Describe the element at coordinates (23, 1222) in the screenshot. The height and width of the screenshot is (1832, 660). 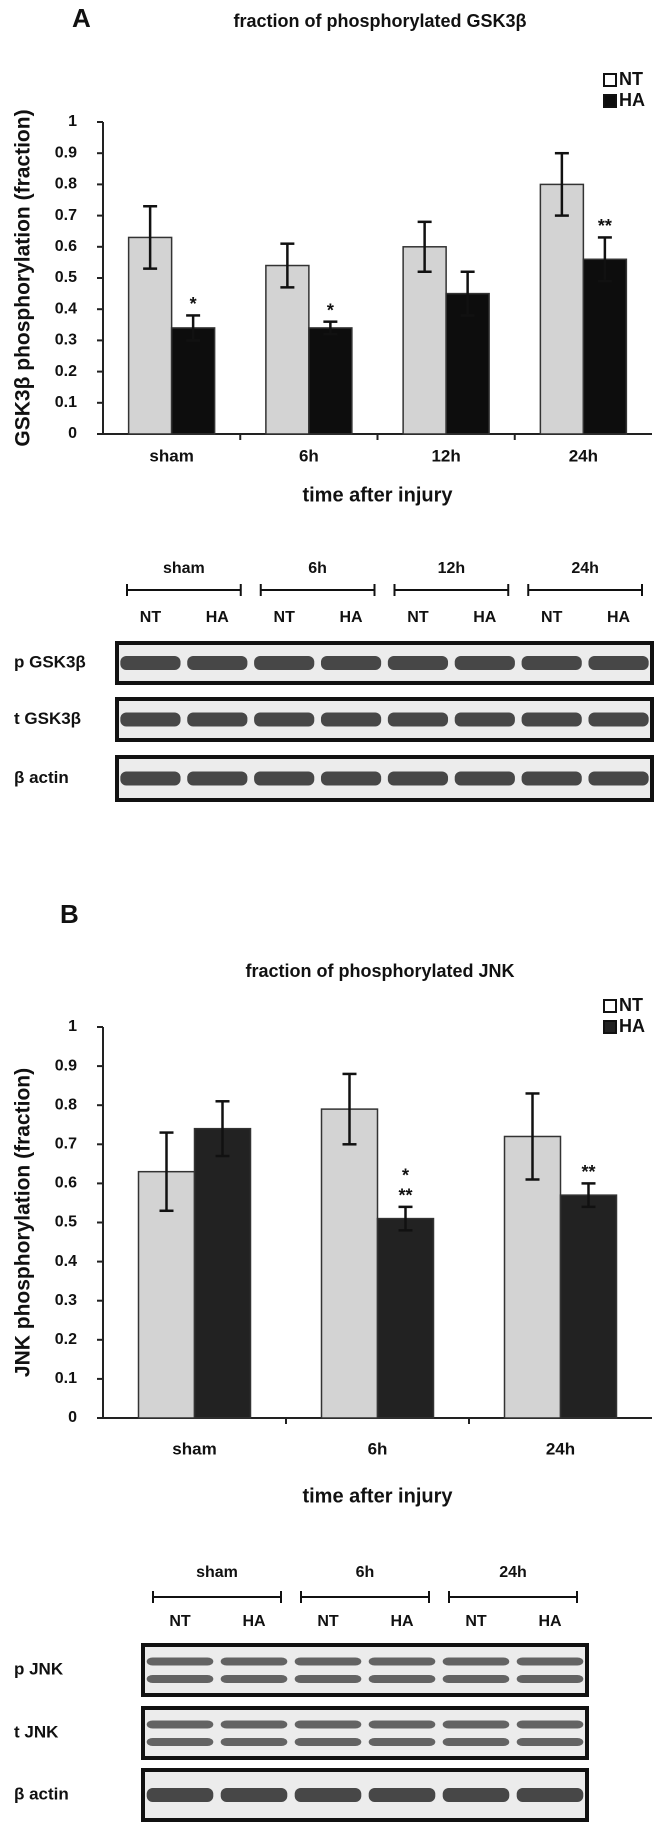
I see `y-axis-label: JNK phosphorylation (fraction)` at that location.